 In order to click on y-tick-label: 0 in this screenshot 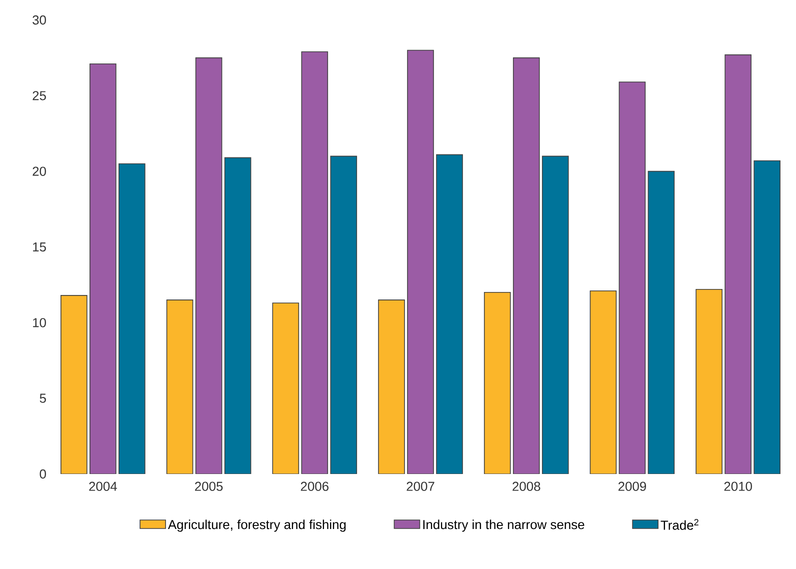, I will do `click(43, 474)`.